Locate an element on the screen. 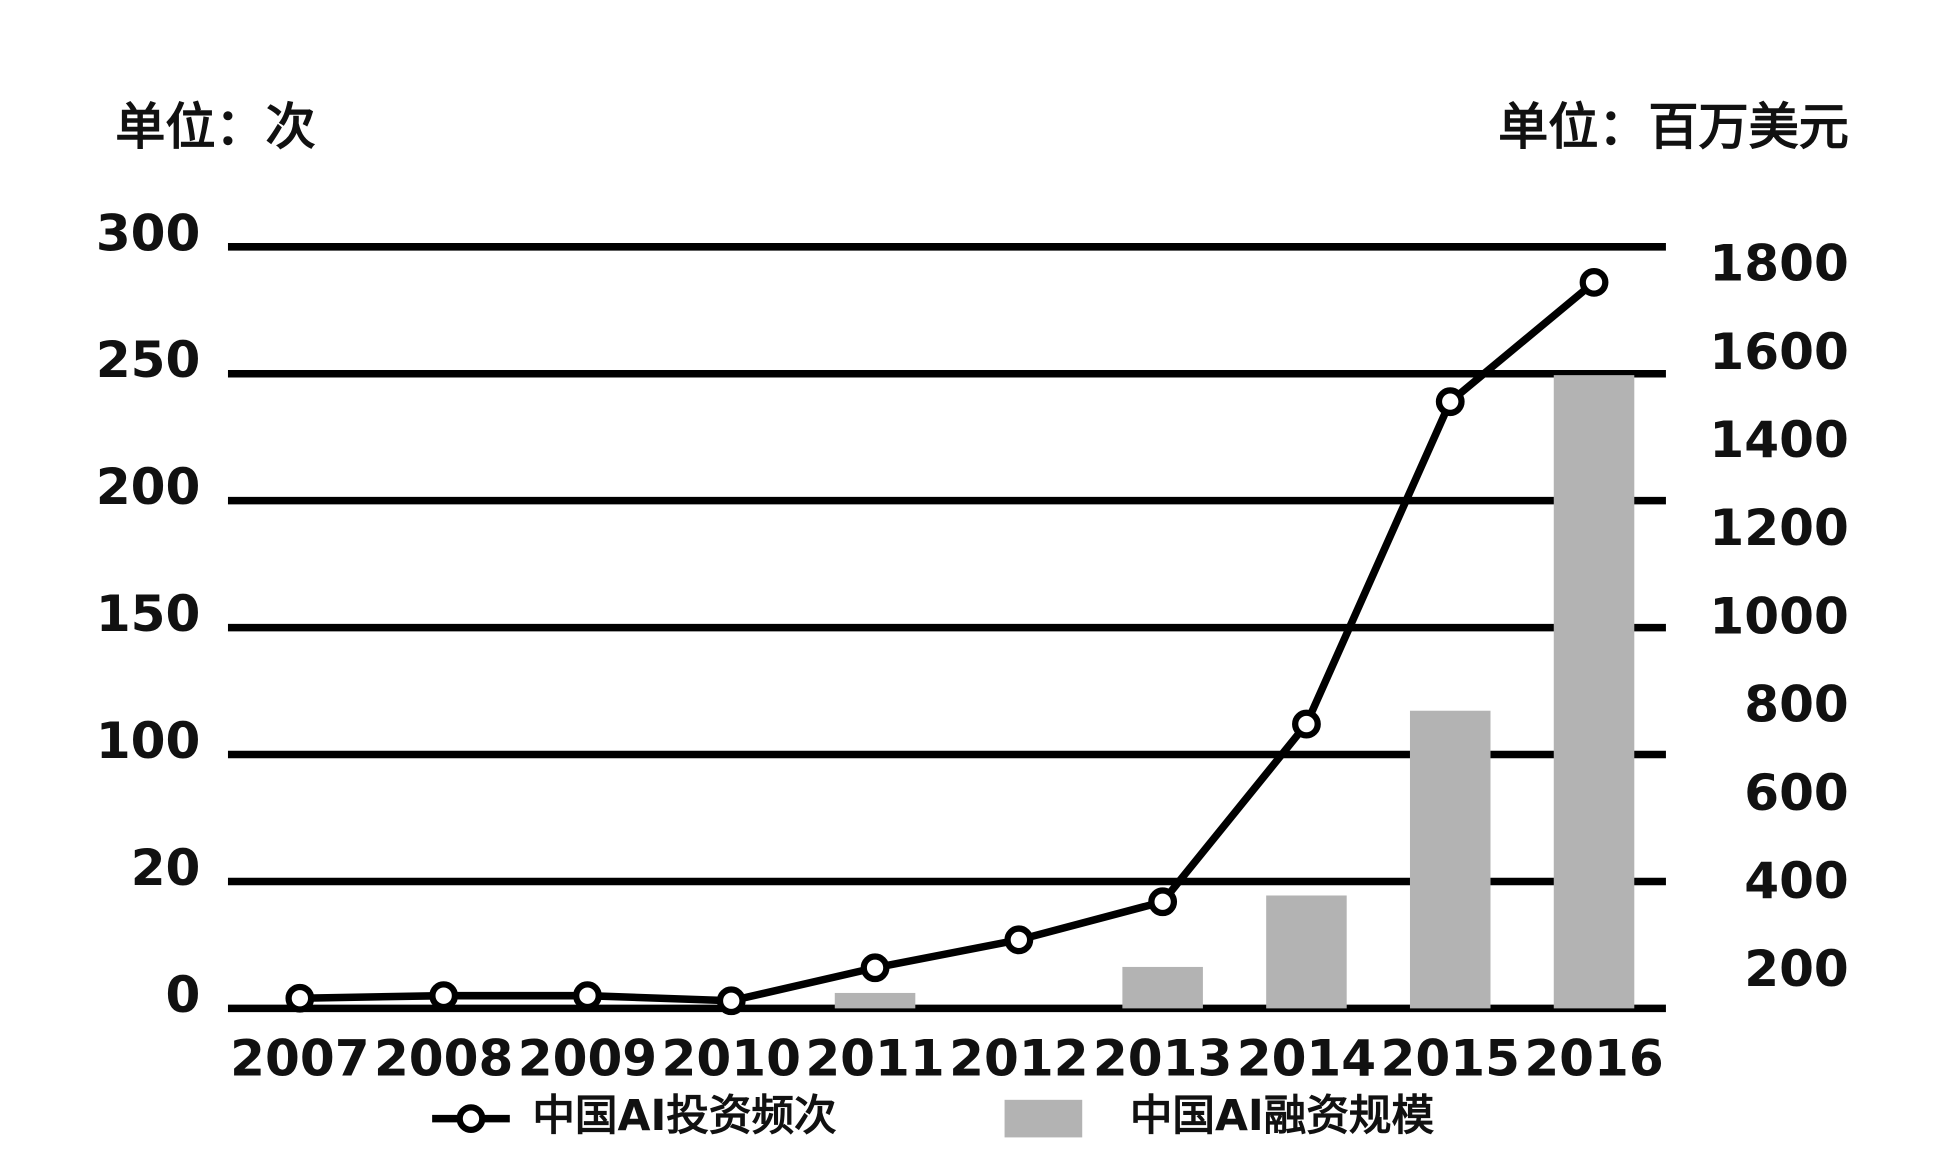 This screenshot has width=1944, height=1160. y-tick-label: 20 is located at coordinates (166, 867).